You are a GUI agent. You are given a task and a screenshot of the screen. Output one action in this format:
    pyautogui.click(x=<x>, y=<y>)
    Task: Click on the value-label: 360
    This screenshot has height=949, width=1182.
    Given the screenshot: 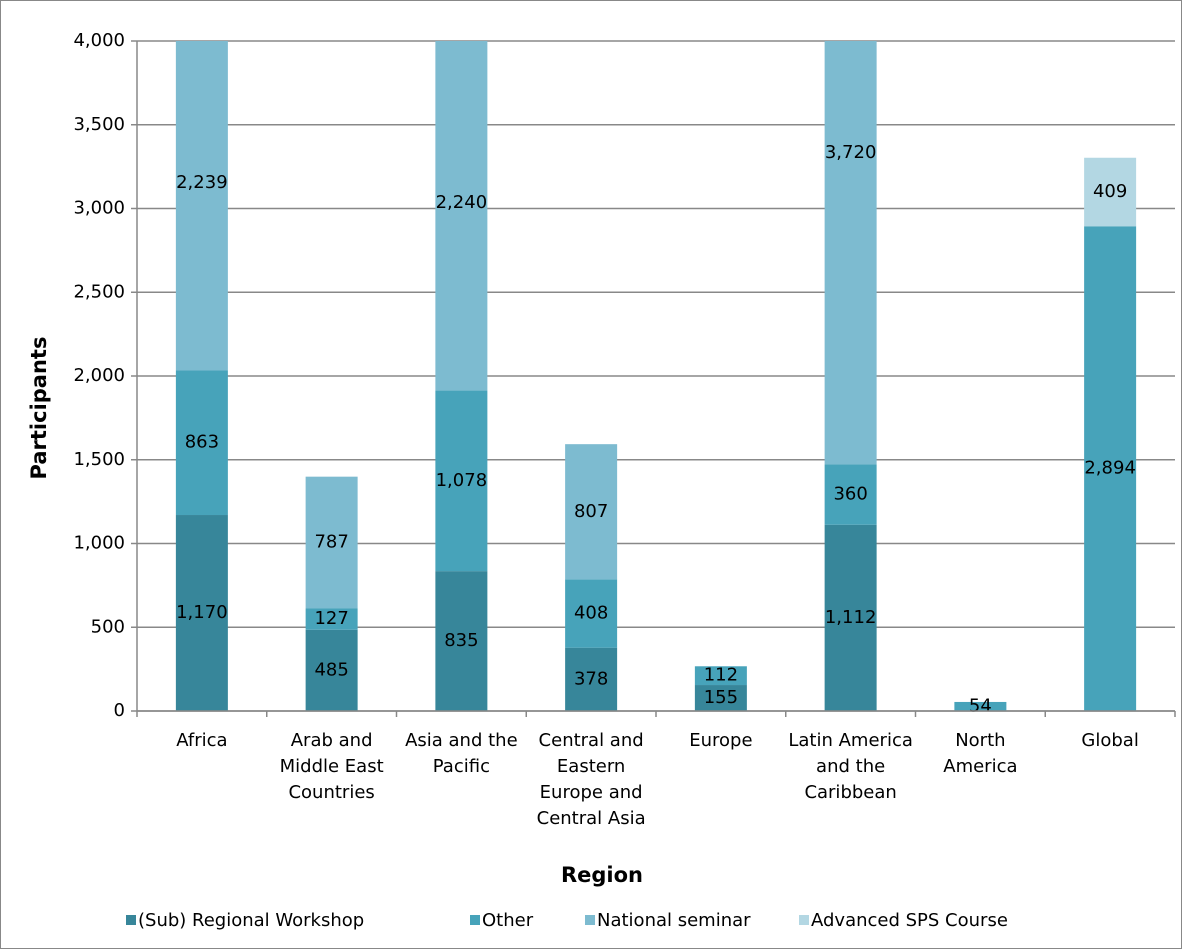 What is the action you would take?
    pyautogui.click(x=850, y=494)
    